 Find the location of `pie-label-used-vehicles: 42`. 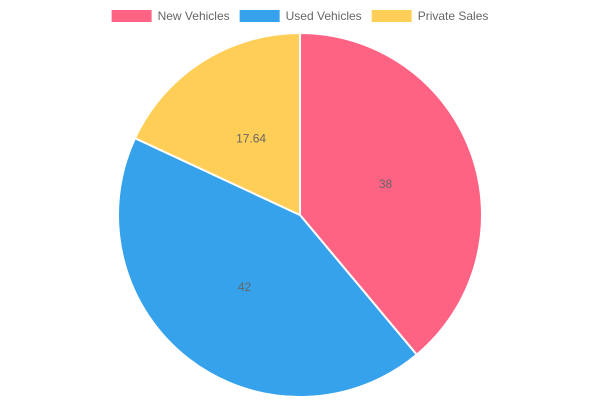

pie-label-used-vehicles: 42 is located at coordinates (245, 287).